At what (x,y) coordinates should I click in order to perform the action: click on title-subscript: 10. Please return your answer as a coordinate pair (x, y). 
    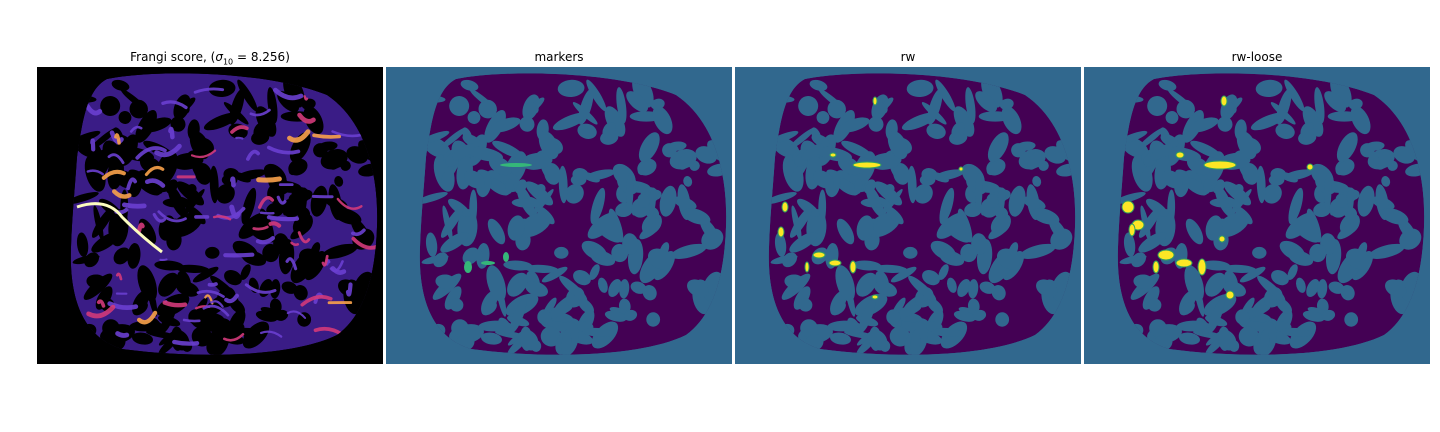
    Looking at the image, I should click on (228, 62).